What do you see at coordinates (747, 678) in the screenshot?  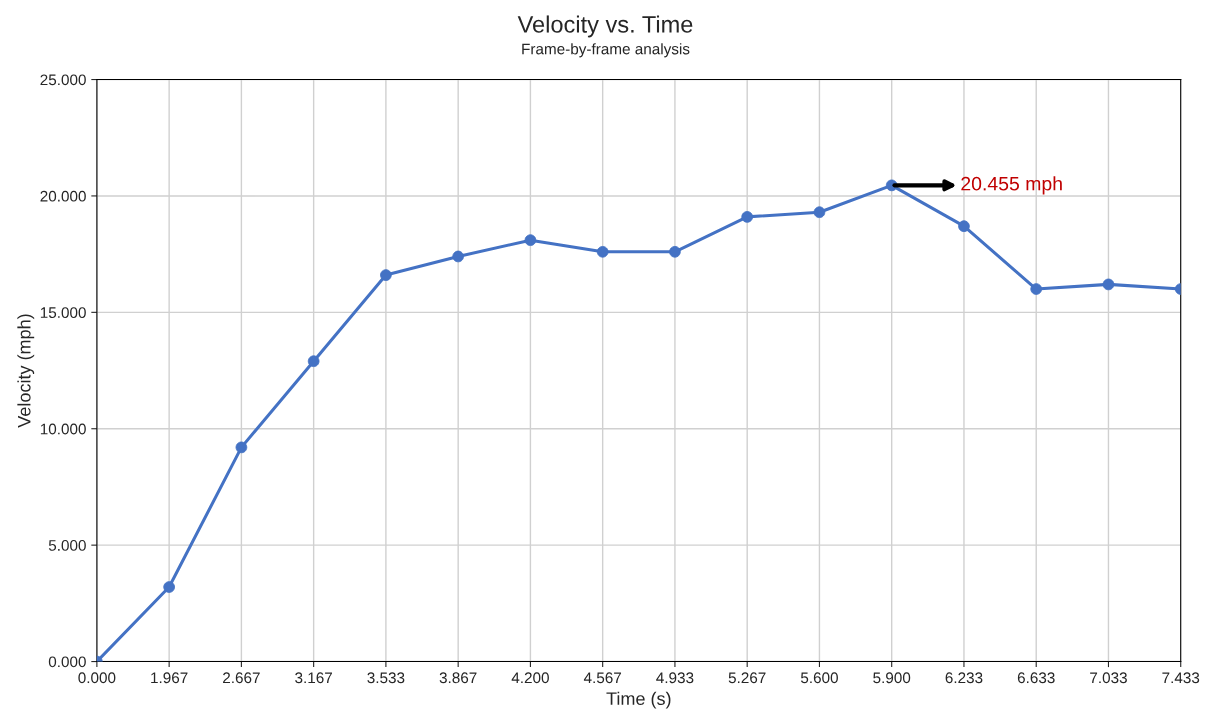 I see `x-tick-label: 5.267` at bounding box center [747, 678].